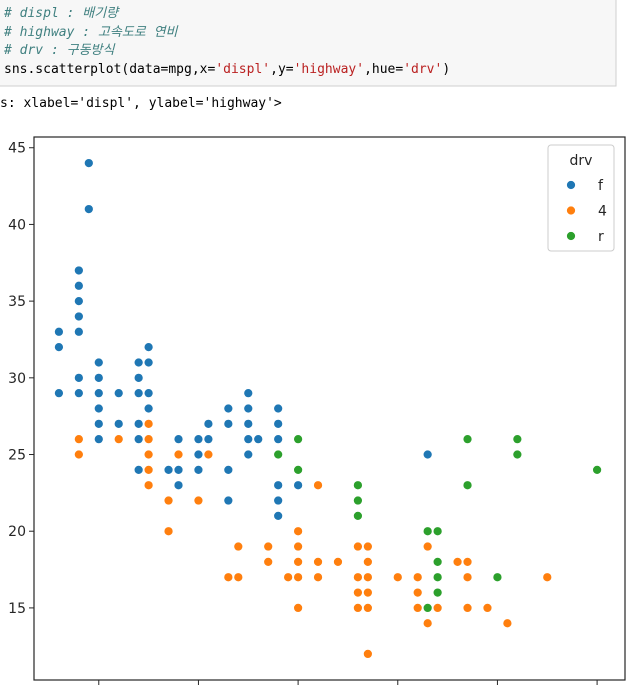 This screenshot has width=631, height=685. I want to click on code-token: ,hue=, so click(383, 69).